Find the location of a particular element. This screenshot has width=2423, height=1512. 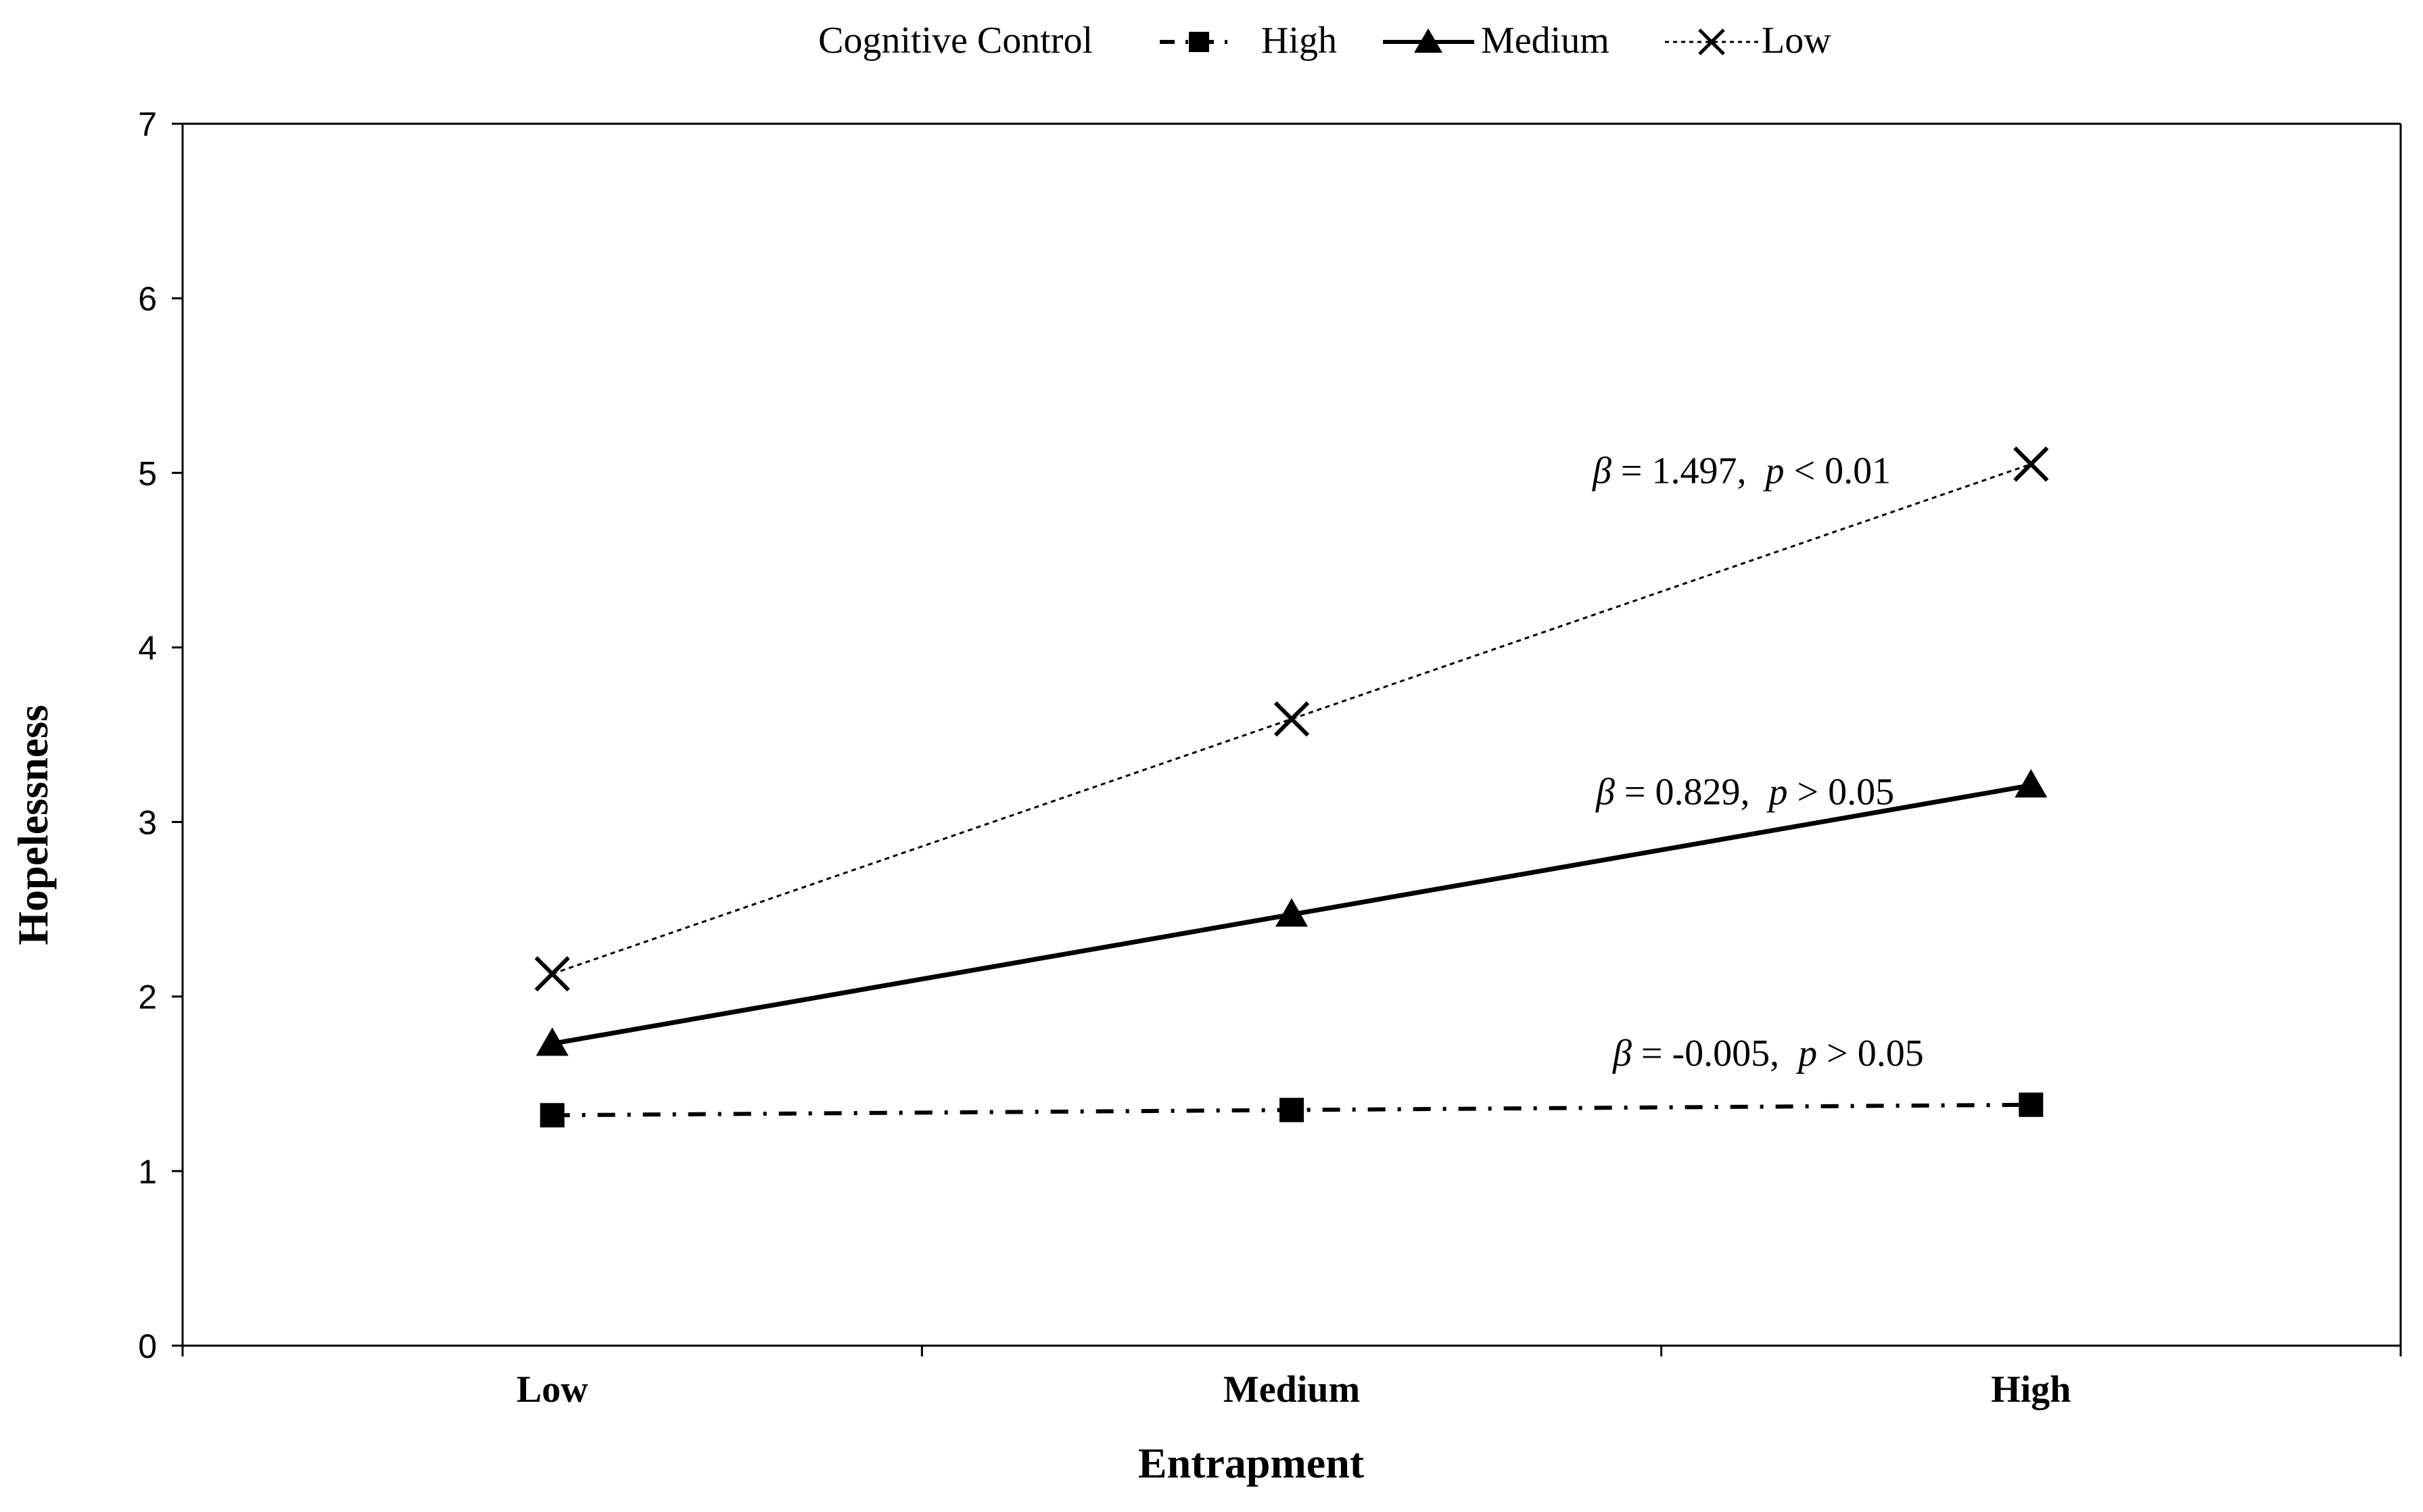

legend: Cognitive Control High Medium Low is located at coordinates (1324, 41).